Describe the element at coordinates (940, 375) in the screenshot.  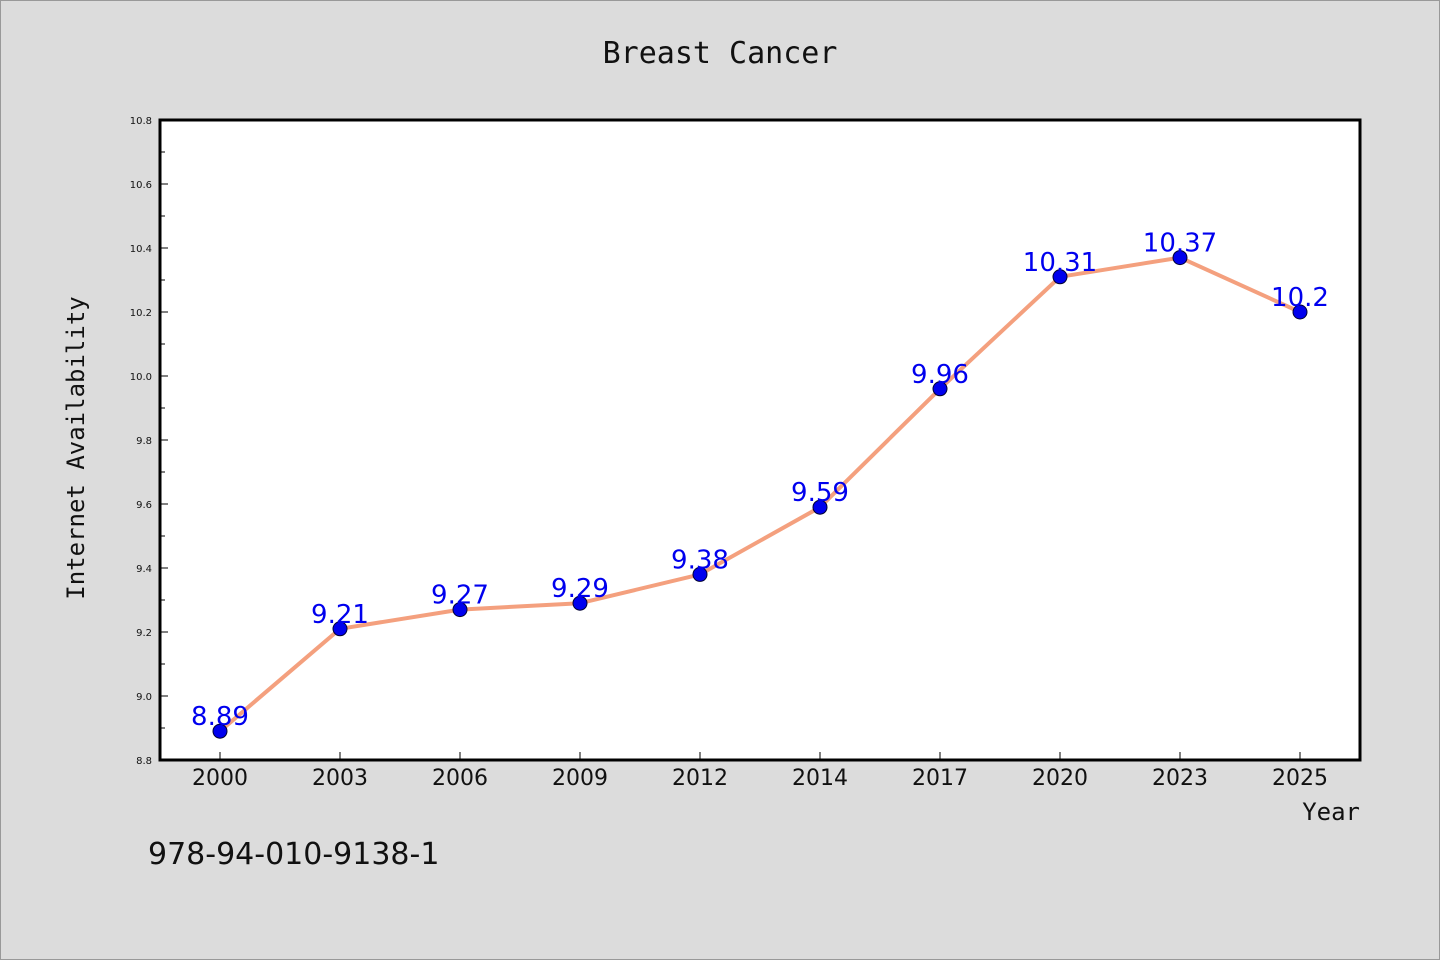
I see `data-label: 9.96` at that location.